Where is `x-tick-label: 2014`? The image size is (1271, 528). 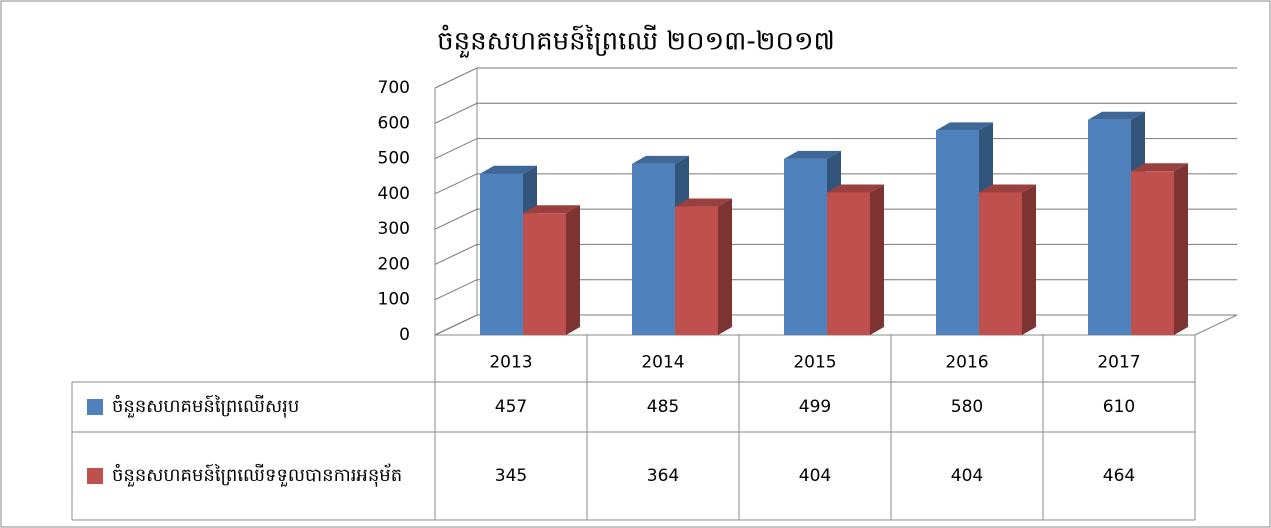 x-tick-label: 2014 is located at coordinates (662, 363).